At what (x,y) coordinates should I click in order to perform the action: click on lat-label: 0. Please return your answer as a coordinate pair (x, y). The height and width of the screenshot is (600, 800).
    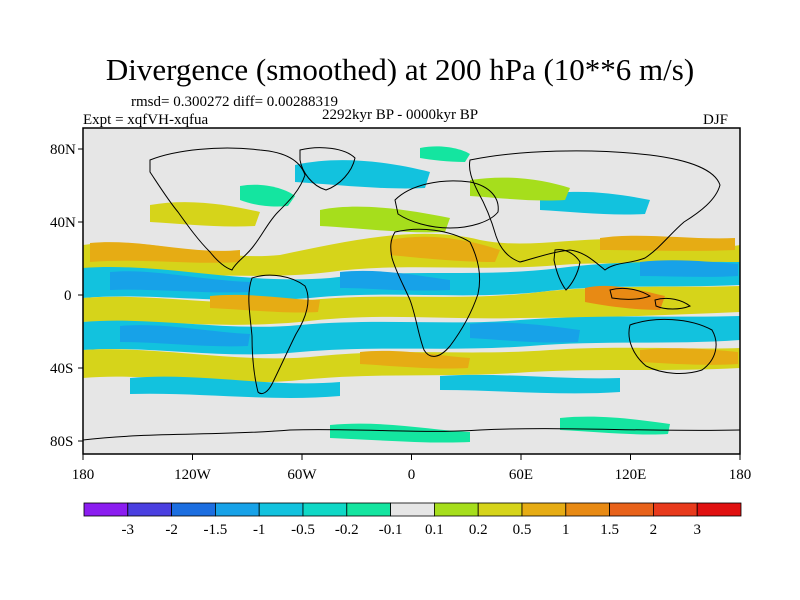
    Looking at the image, I should click on (68, 296).